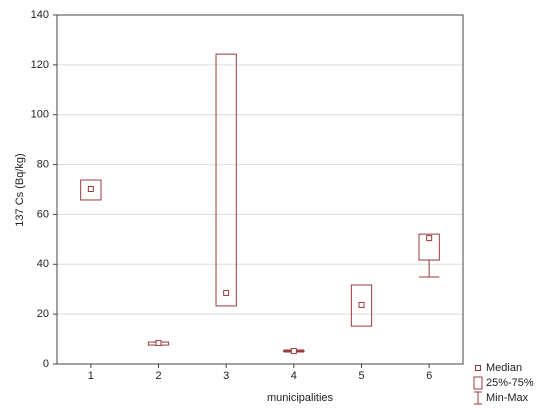 The image size is (550, 415). What do you see at coordinates (43, 314) in the screenshot?
I see `y-tick-label: 20` at bounding box center [43, 314].